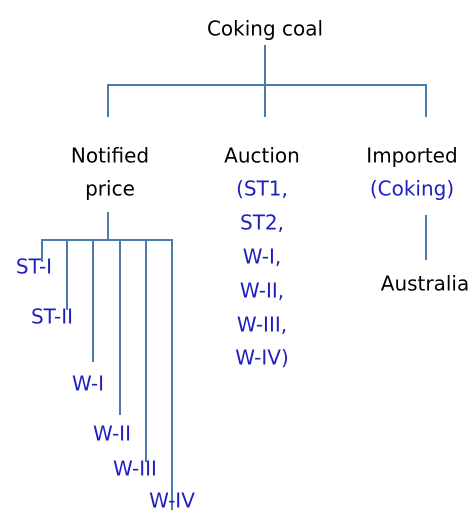  I want to click on child-label: ST-I, so click(34, 267).